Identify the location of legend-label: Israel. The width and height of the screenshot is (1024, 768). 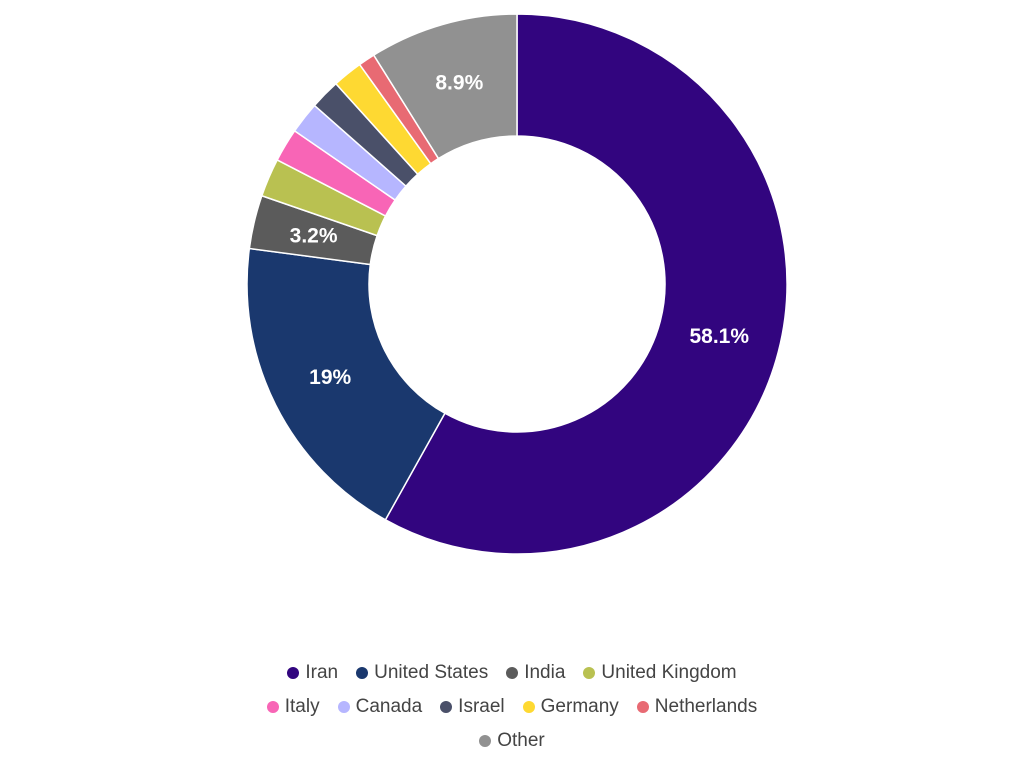
(481, 706).